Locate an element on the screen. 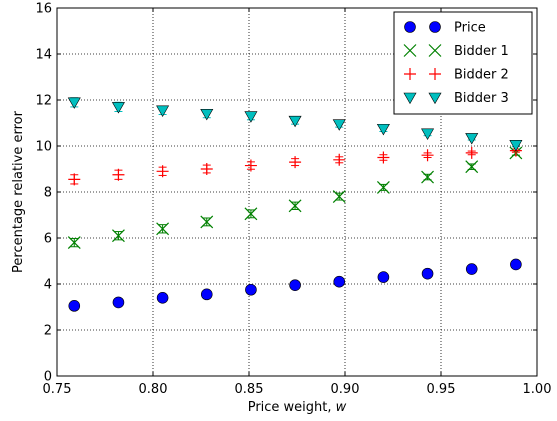  x-tick-label: 0.85 is located at coordinates (249, 389).